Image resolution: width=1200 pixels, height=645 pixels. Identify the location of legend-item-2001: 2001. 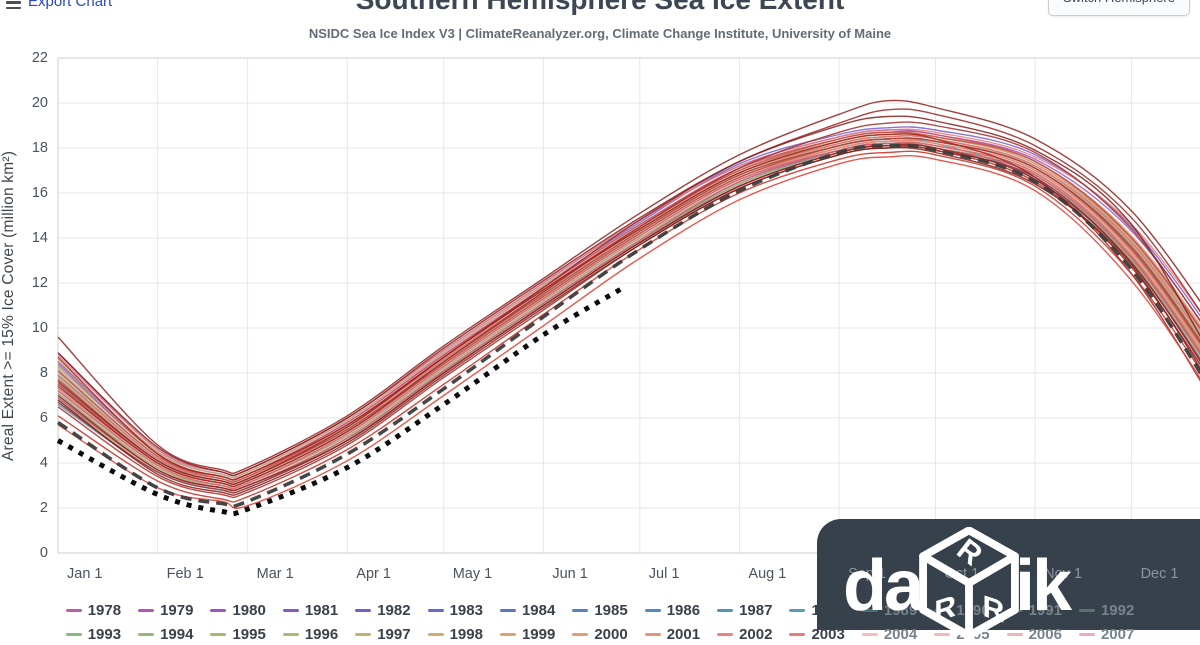
(672, 634).